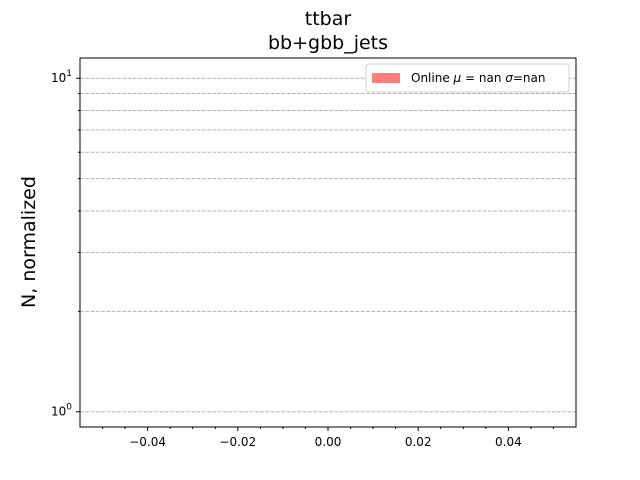 The image size is (640, 480). Describe the element at coordinates (529, 78) in the screenshot. I see `legend-sigma-value: =nan` at that location.